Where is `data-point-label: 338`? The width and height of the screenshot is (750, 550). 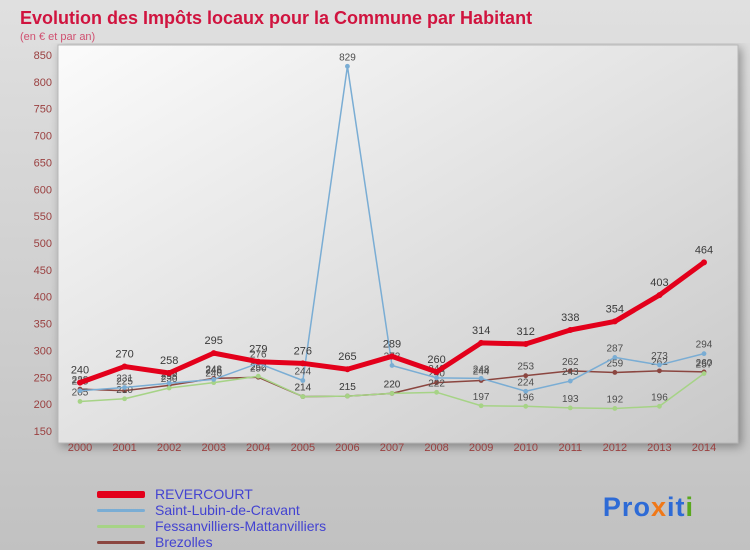
data-point-label: 338 is located at coordinates (570, 318).